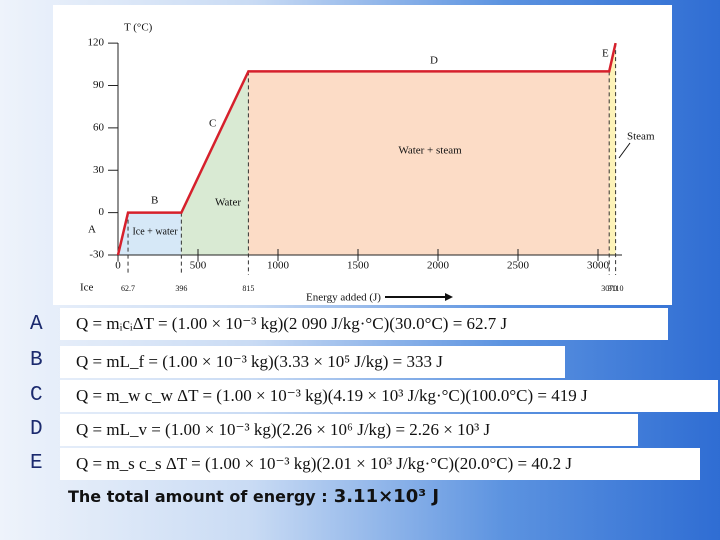 This screenshot has width=720, height=540. What do you see at coordinates (154, 201) in the screenshot?
I see `region-label: B` at bounding box center [154, 201].